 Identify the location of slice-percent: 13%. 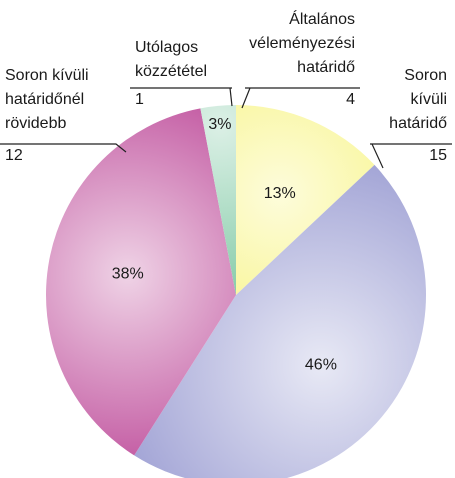
(280, 193).